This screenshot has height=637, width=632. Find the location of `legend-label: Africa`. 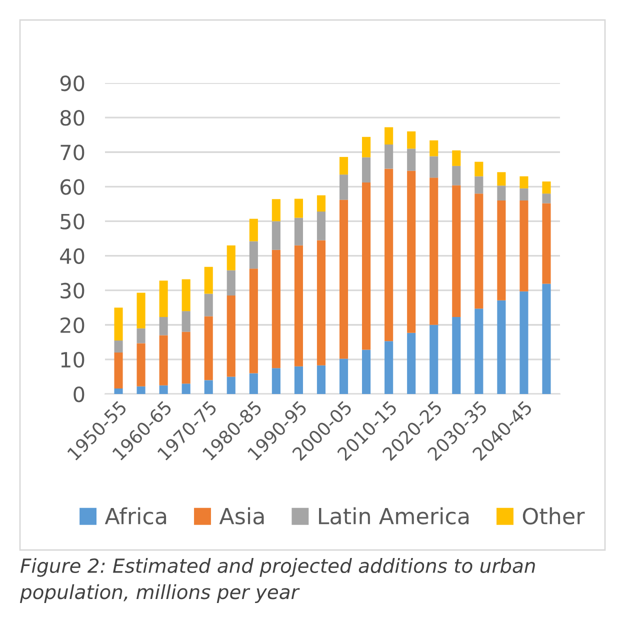

legend-label: Africa is located at coordinates (135, 515).